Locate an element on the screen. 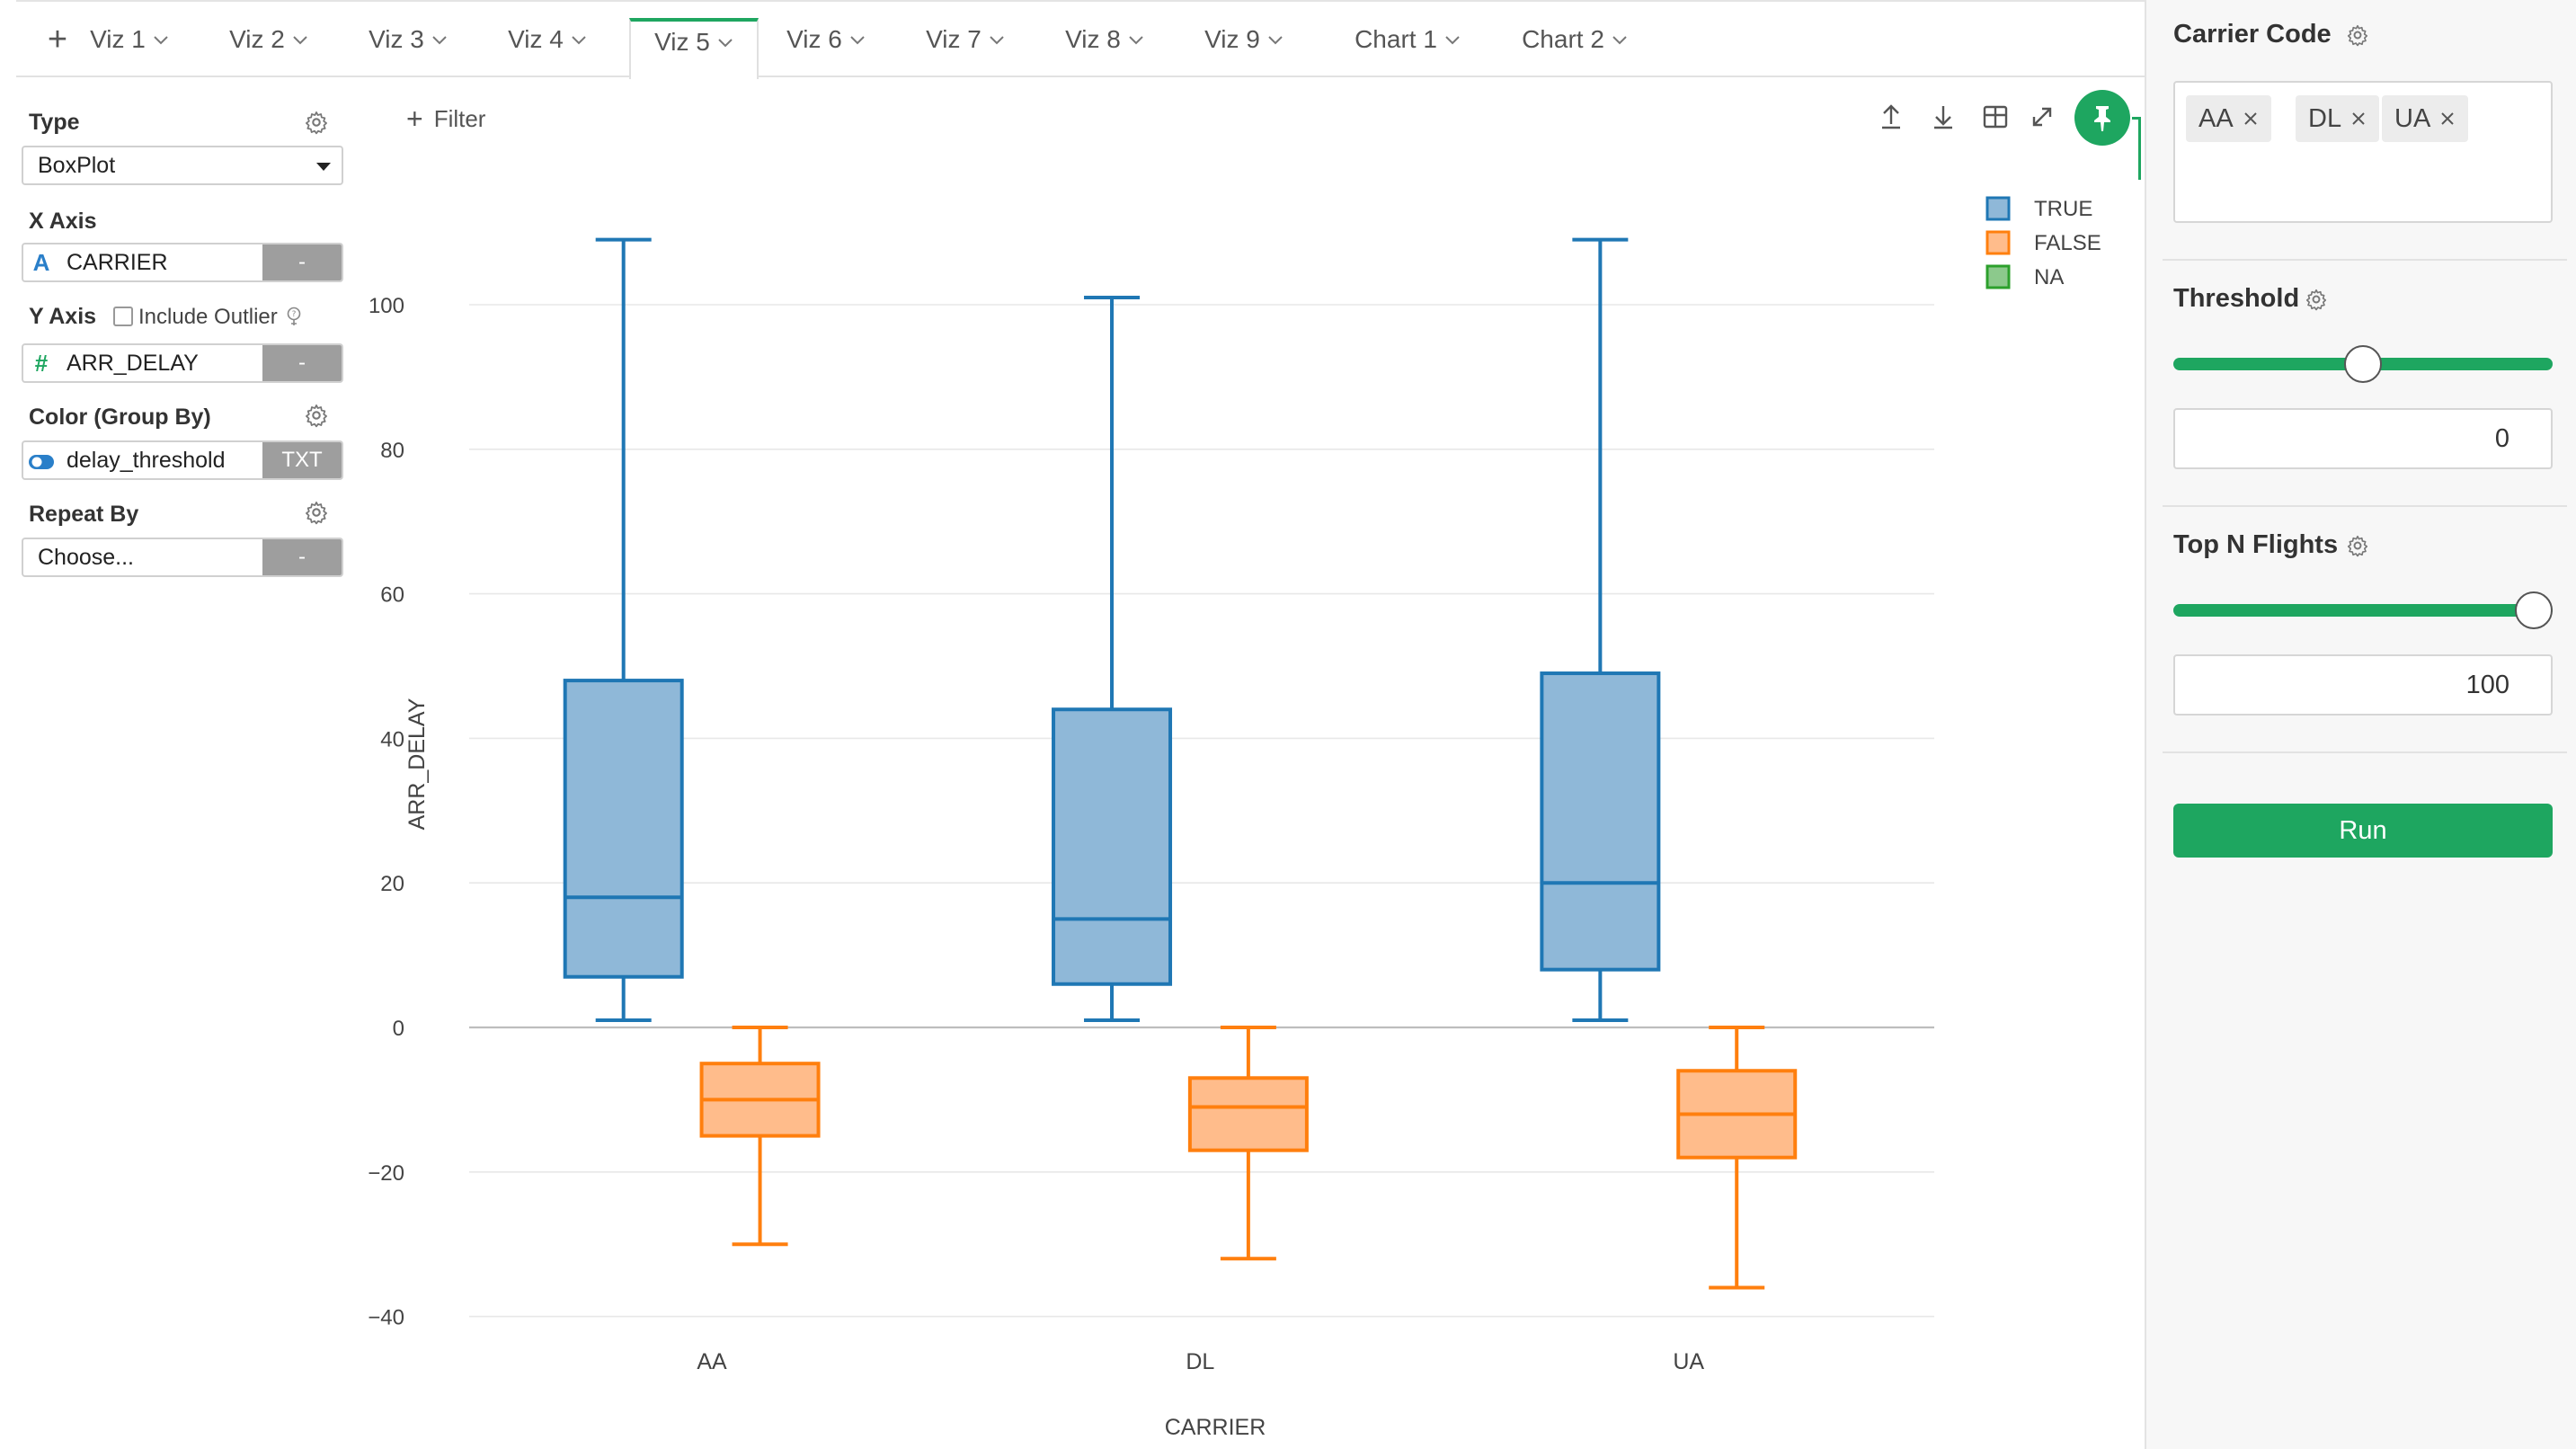  tab-viz-5: Viz 5 is located at coordinates (694, 48).